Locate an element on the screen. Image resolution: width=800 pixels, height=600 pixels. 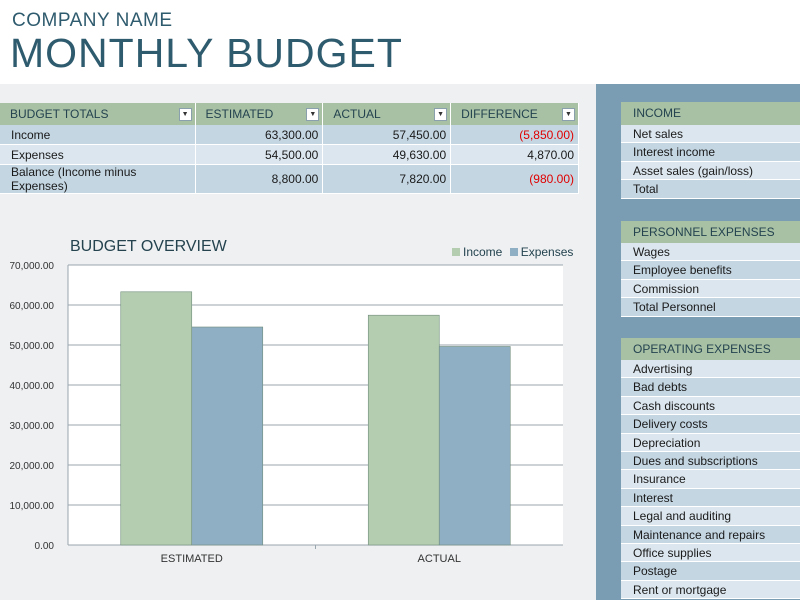
legend-label-expenses: Expenses is located at coordinates (547, 252).